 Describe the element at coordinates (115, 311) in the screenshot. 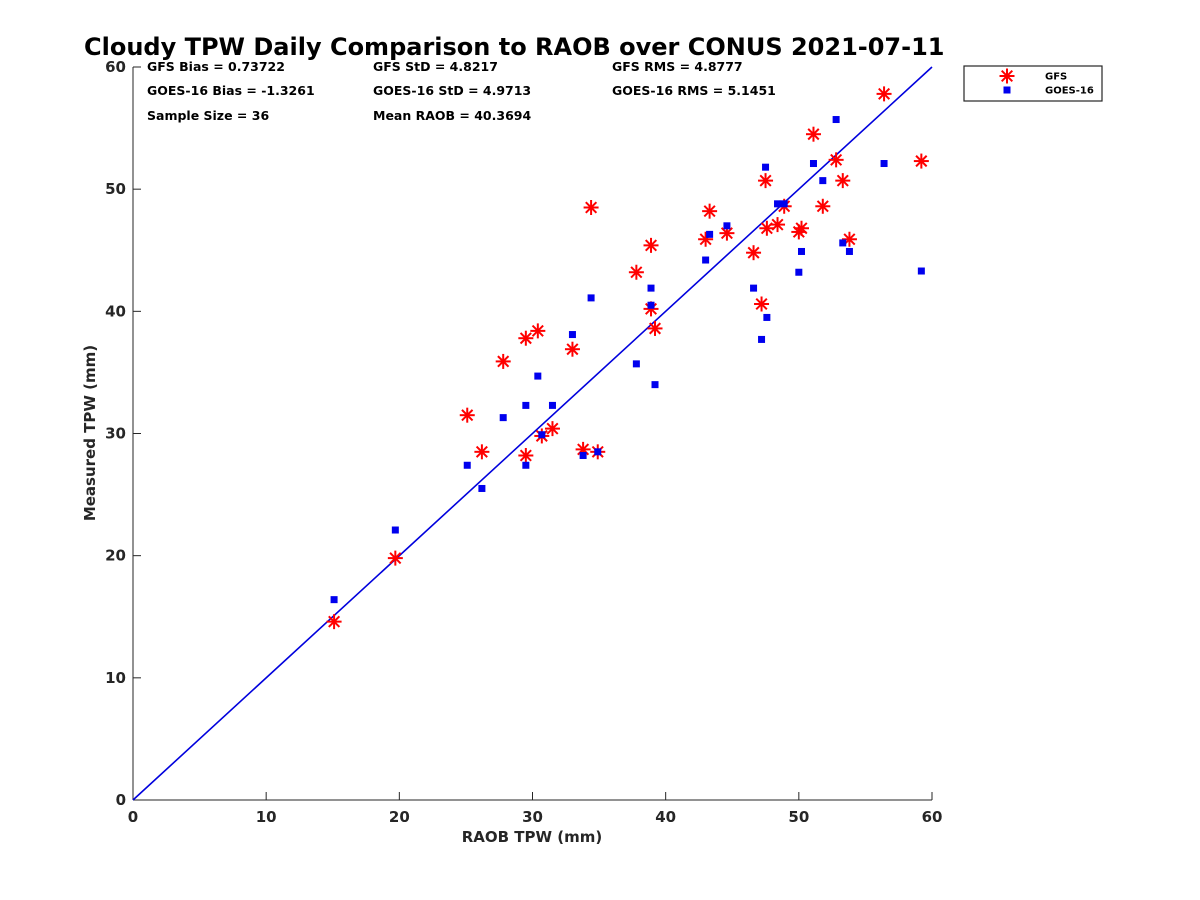

I see `y-tick-label: 40` at that location.